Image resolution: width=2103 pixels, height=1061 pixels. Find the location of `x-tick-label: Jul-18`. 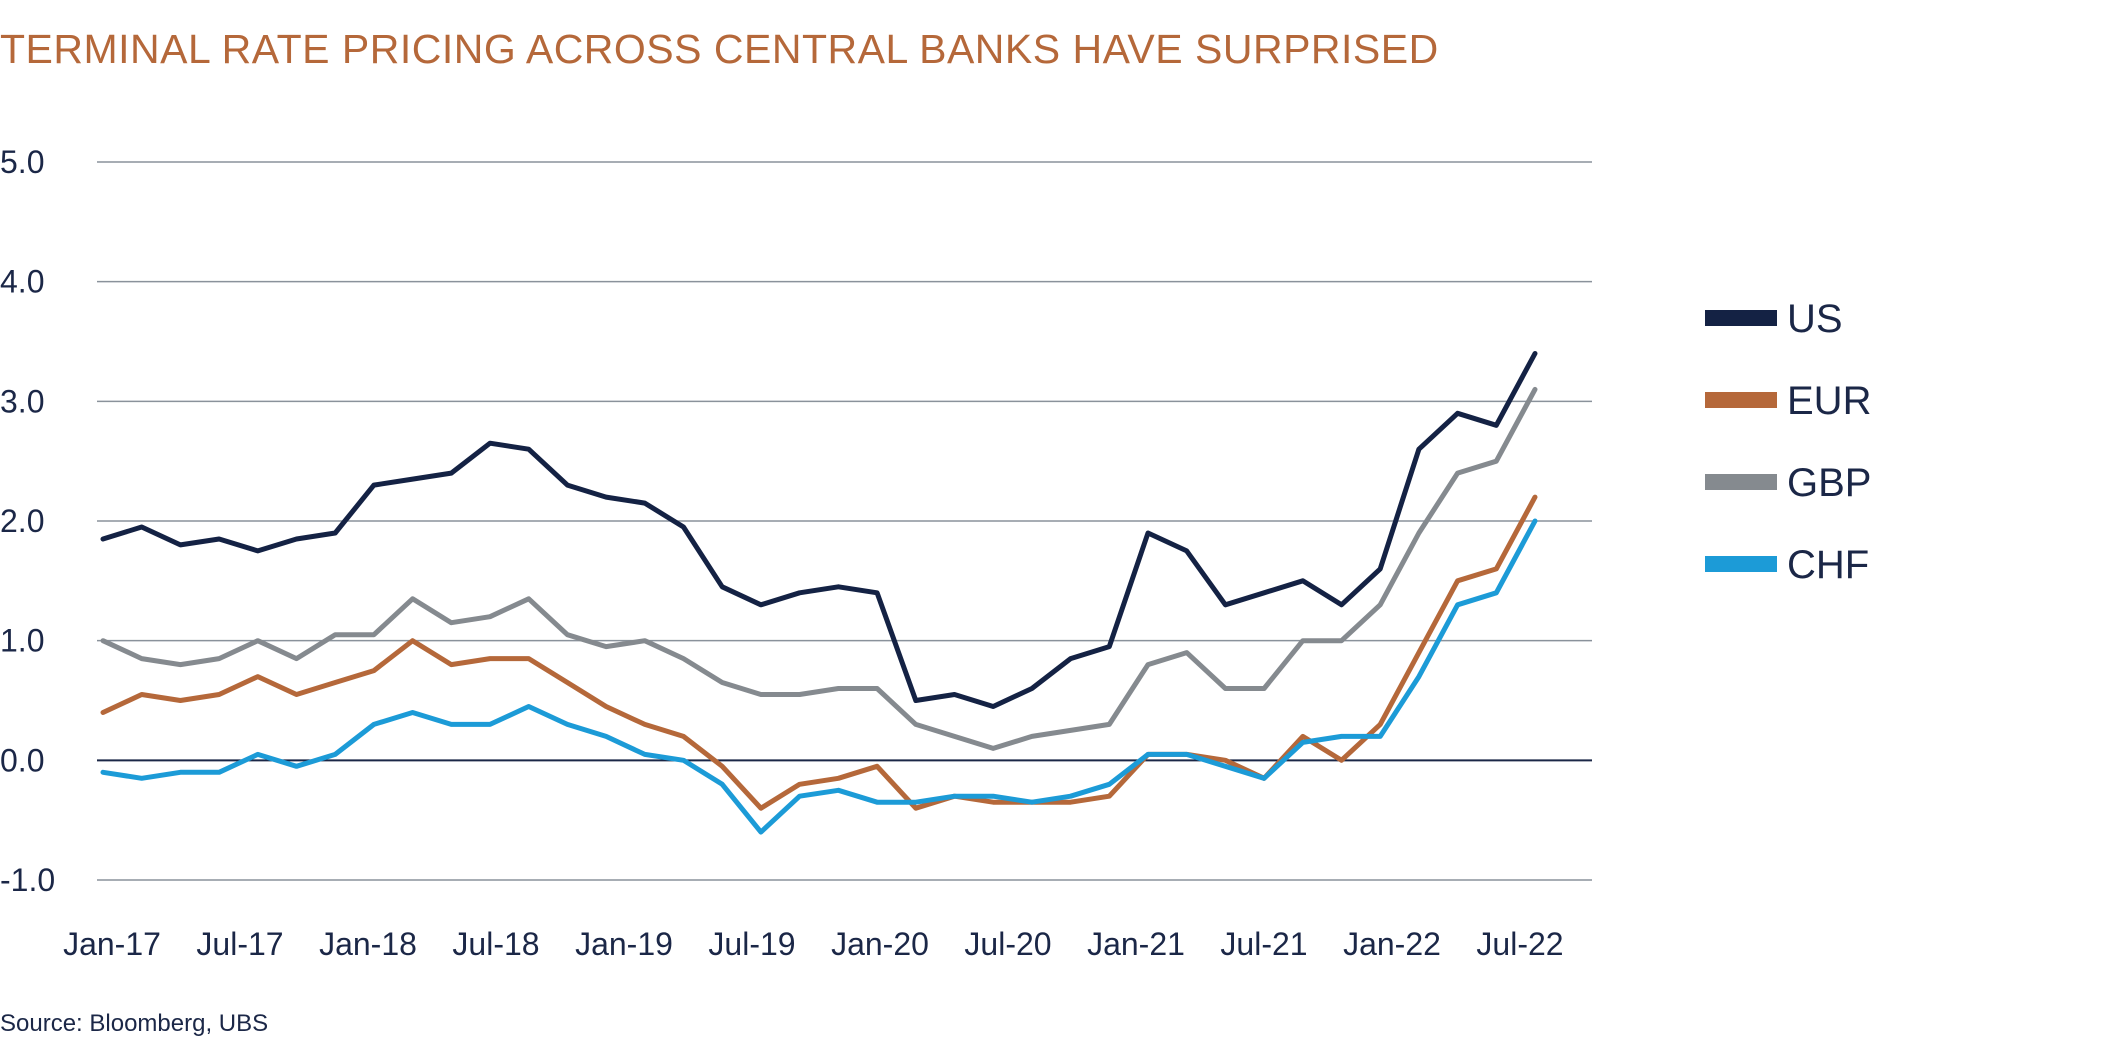

x-tick-label: Jul-18 is located at coordinates (495, 944).